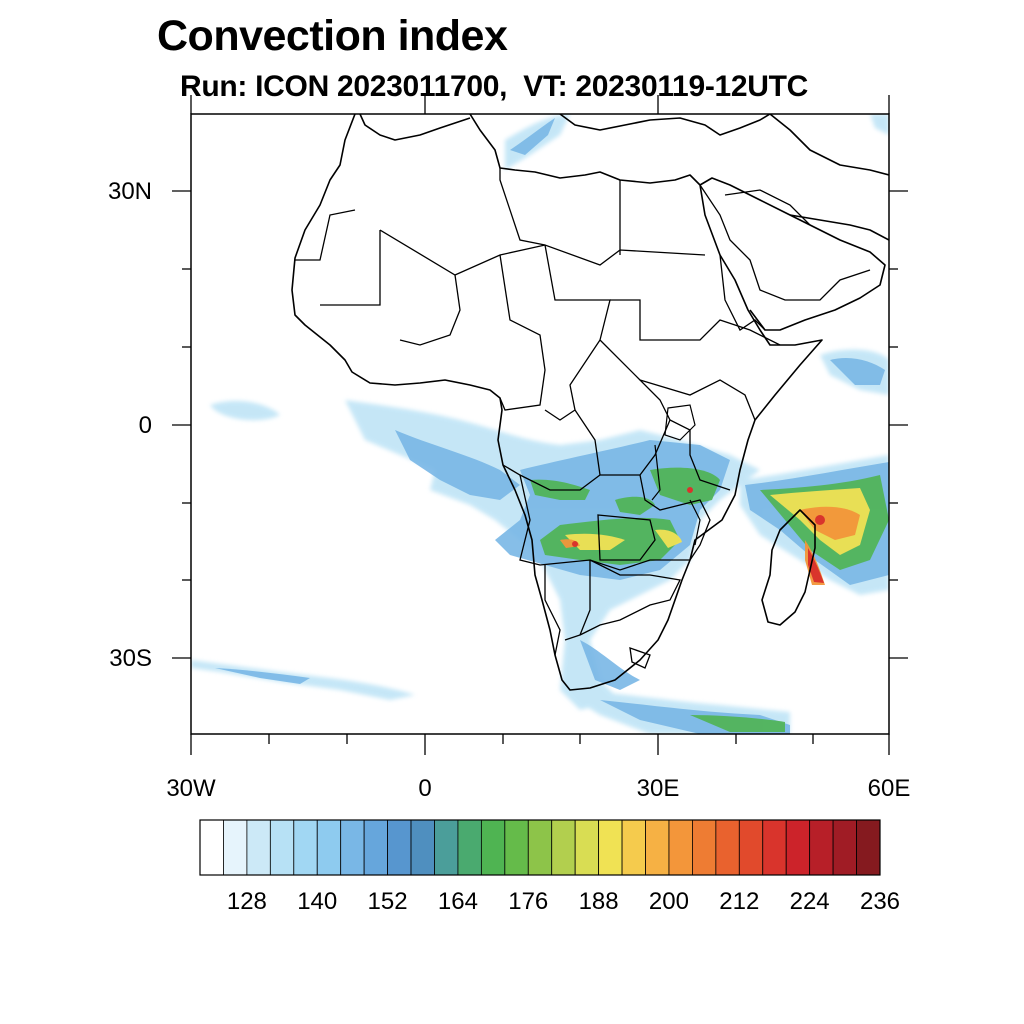 This screenshot has height=1024, width=1024. What do you see at coordinates (145, 425) in the screenshot?
I see `lat-label-0: 0` at bounding box center [145, 425].